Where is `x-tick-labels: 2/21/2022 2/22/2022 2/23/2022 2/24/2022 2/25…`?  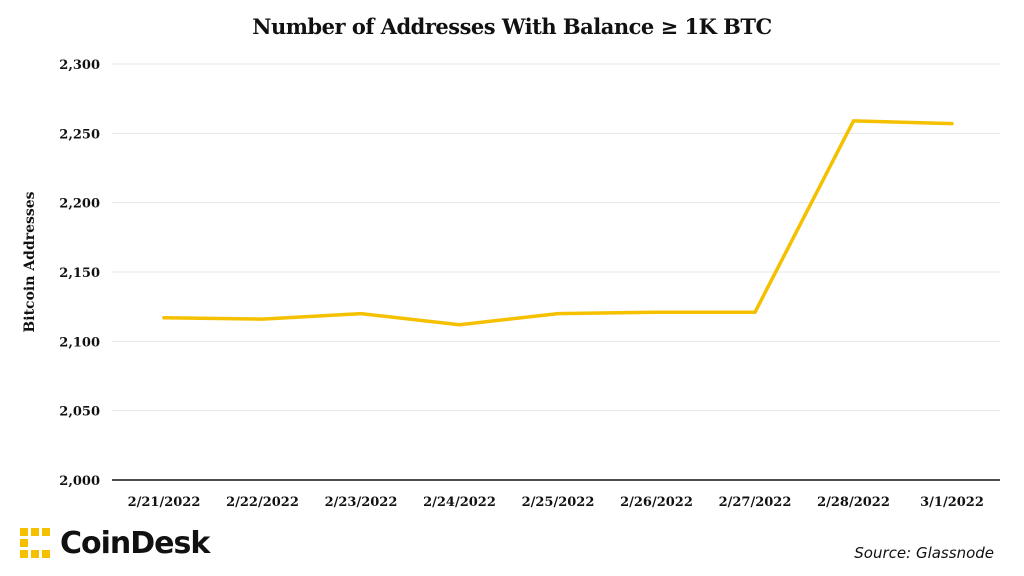
x-tick-labels: 2/21/2022 2/22/2022 2/23/2022 2/24/2022 2/25… is located at coordinates (556, 502).